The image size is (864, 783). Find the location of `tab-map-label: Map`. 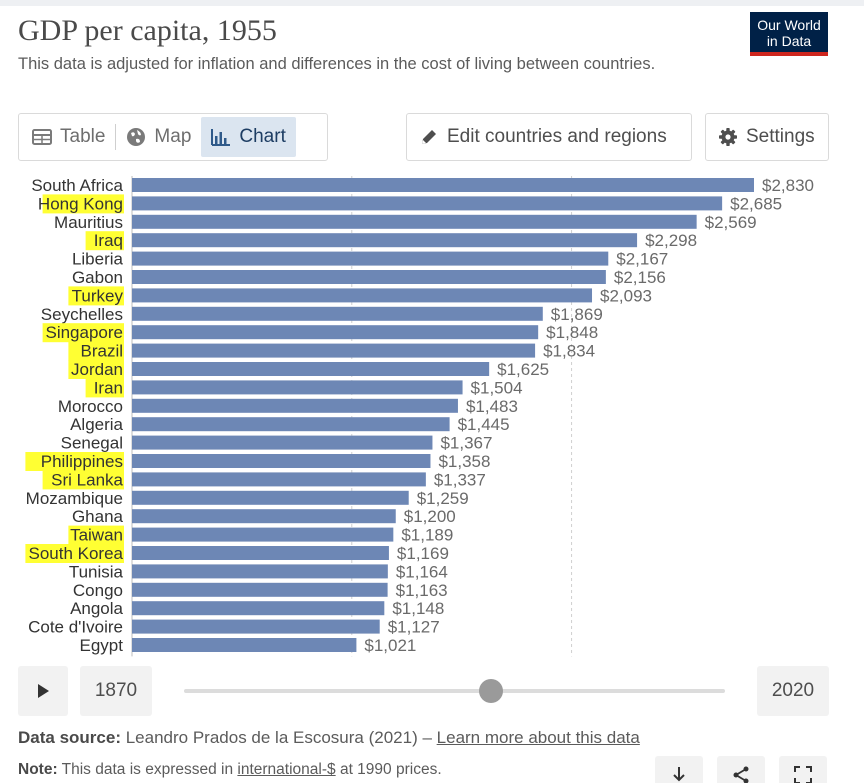

tab-map-label: Map is located at coordinates (173, 136).